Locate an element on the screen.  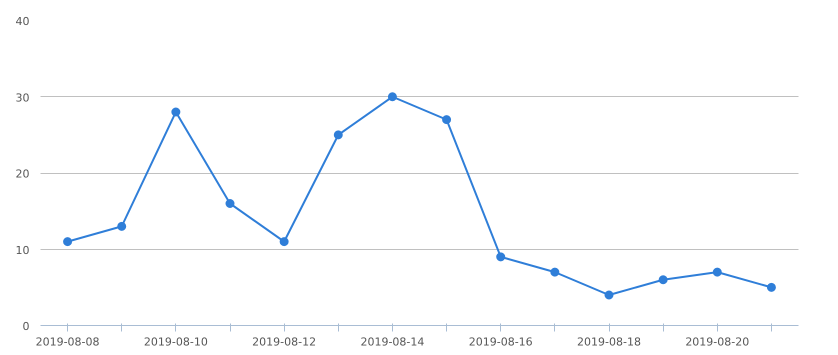
y-tick-label: 20 is located at coordinates (23, 174).